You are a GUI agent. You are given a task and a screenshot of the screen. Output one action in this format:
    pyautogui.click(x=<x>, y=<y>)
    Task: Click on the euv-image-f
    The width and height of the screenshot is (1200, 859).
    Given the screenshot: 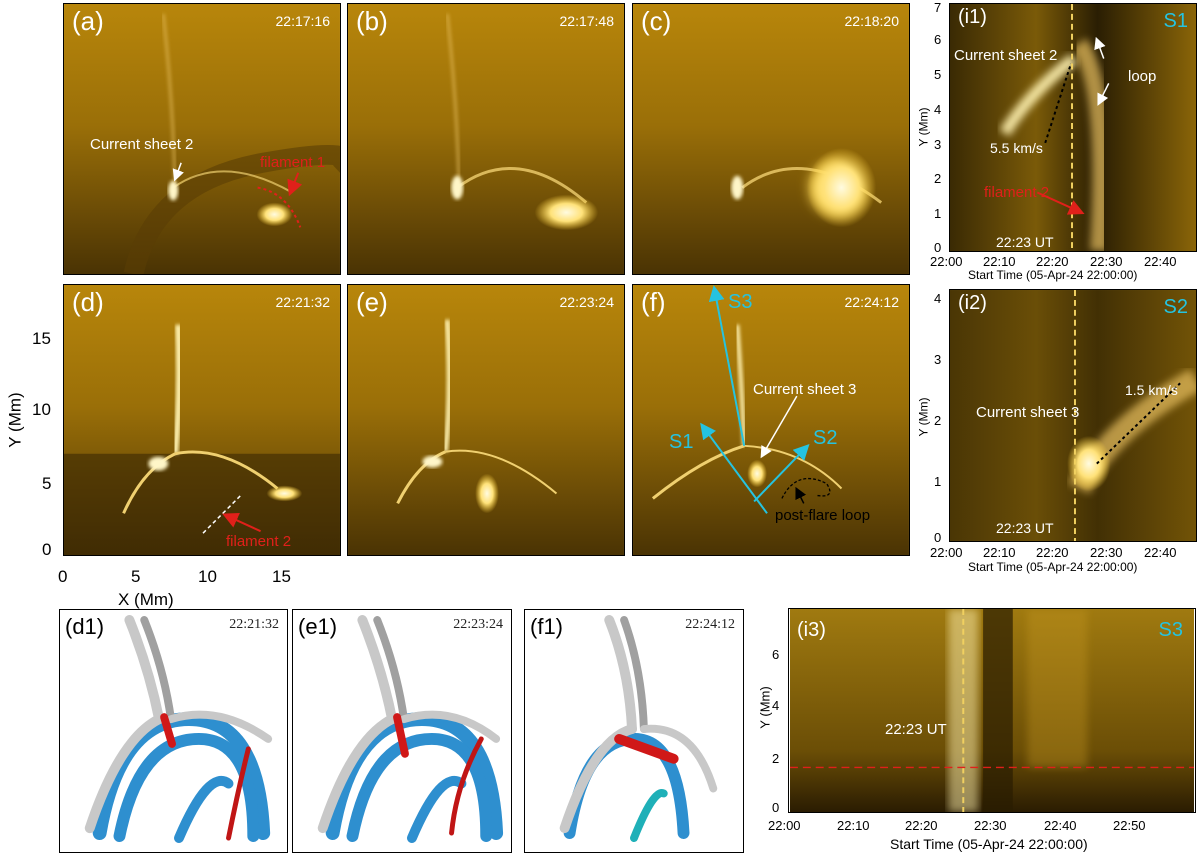 What is the action you would take?
    pyautogui.click(x=771, y=420)
    